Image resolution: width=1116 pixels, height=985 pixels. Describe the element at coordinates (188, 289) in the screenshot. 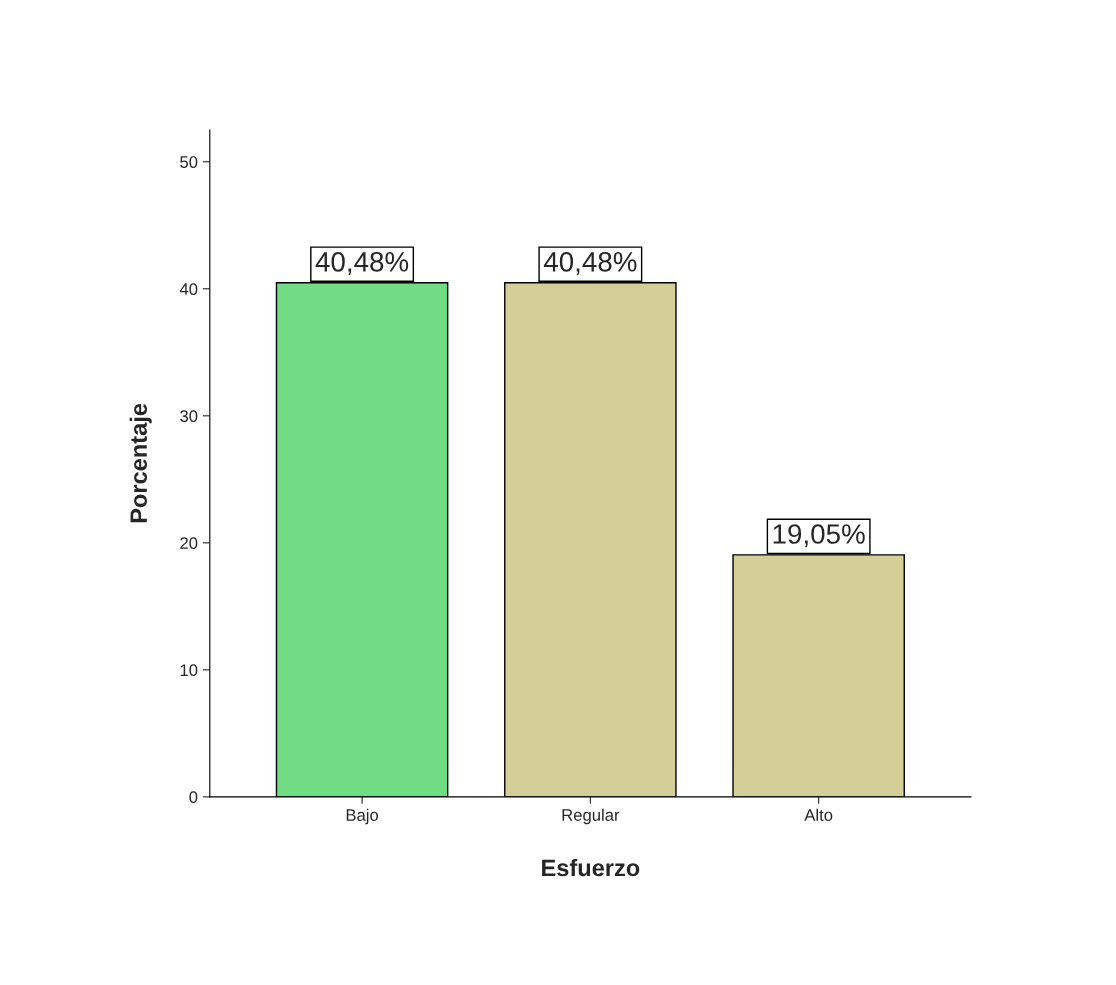

I see `y-tick-label: 40` at that location.